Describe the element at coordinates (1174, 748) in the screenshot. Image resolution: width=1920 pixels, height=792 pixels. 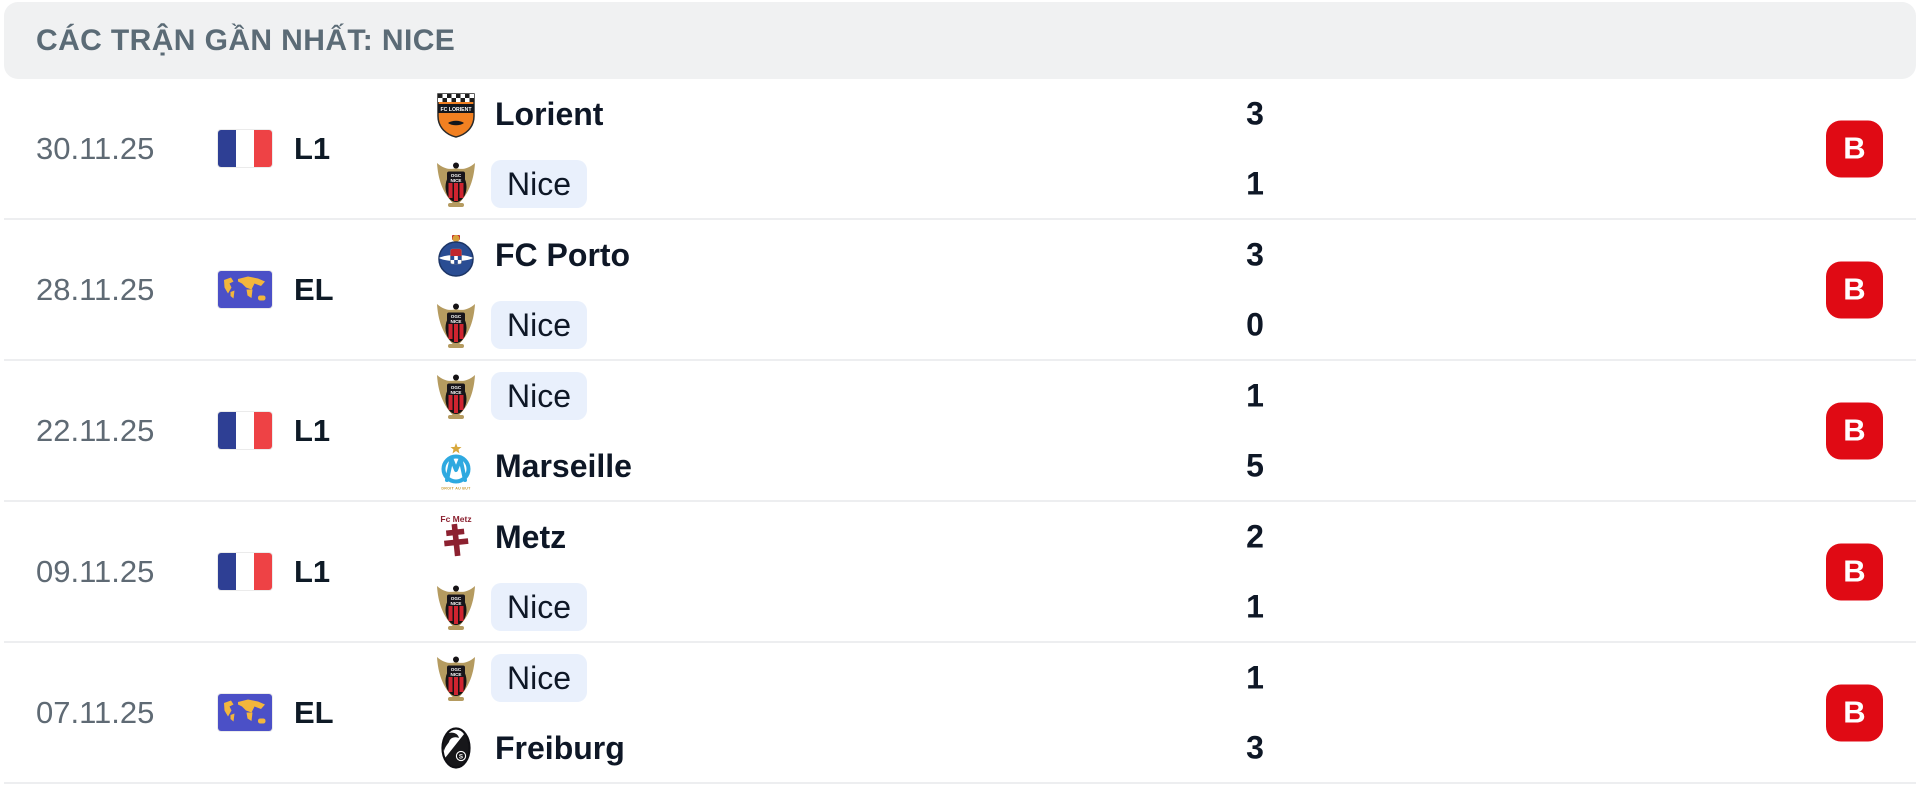
I see `team-line-away: Freiburg 3` at that location.